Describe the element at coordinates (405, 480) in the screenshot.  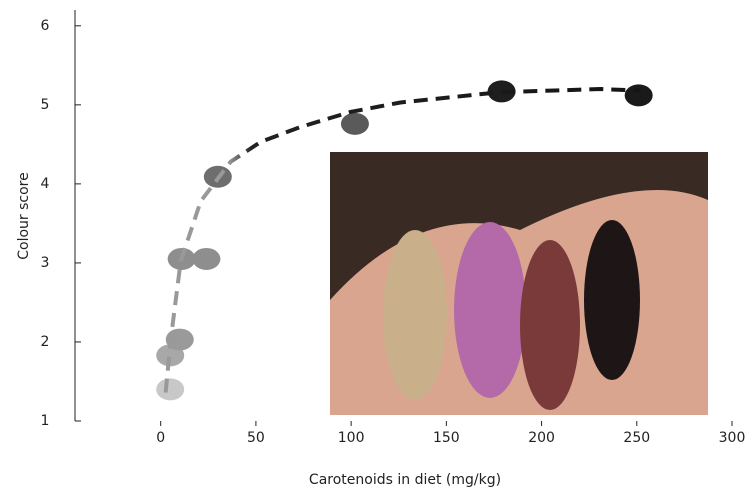
I see `x-axis-label: Carotenoids in diet (mg/kg)` at that location.